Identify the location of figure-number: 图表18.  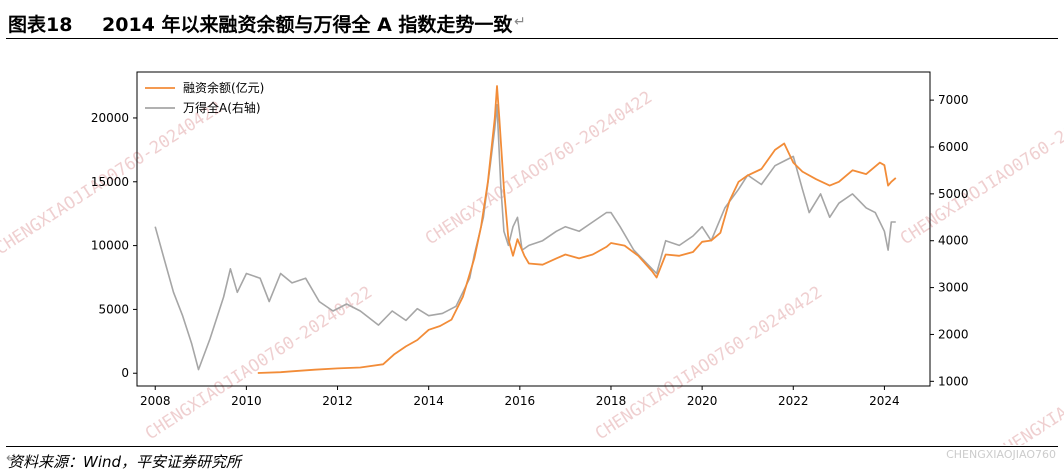
(40, 25).